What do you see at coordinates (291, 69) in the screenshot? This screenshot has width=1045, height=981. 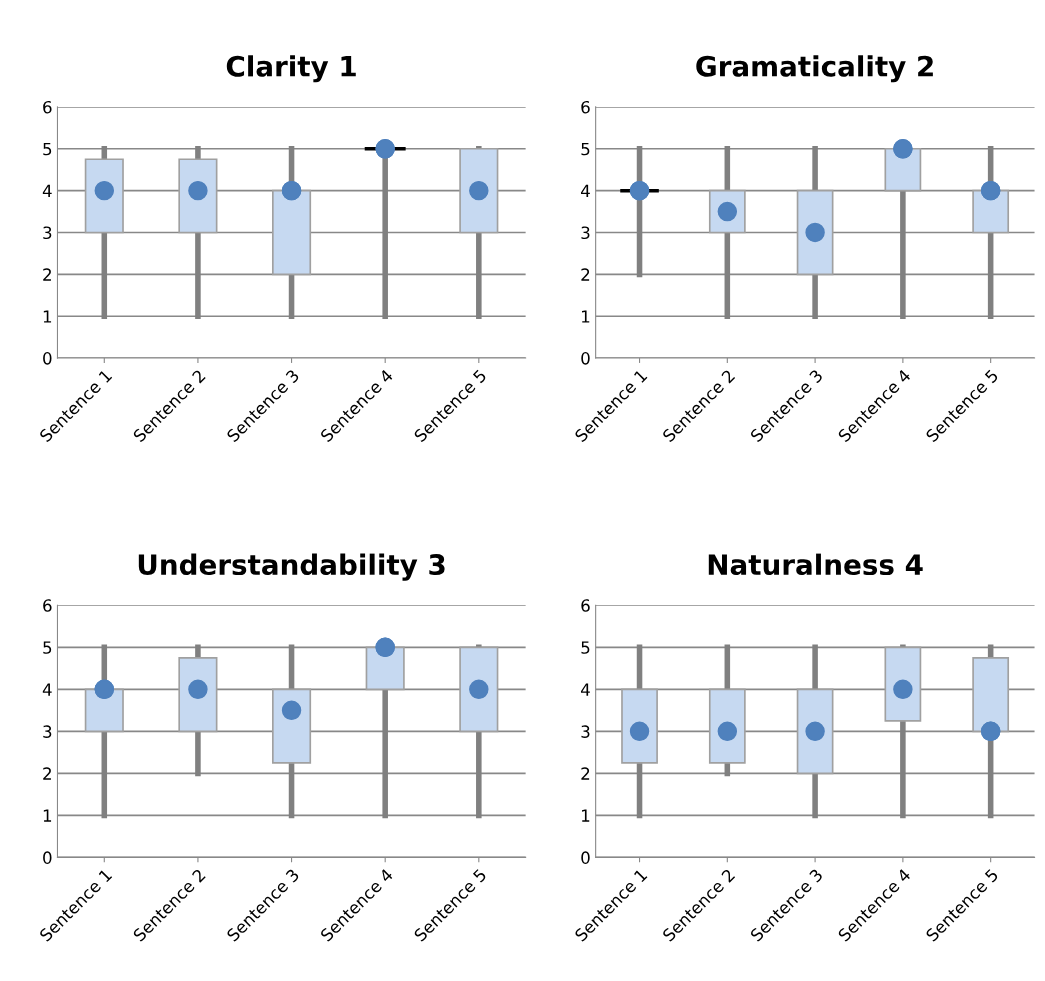 I see `chart-title: Clarity 1` at bounding box center [291, 69].